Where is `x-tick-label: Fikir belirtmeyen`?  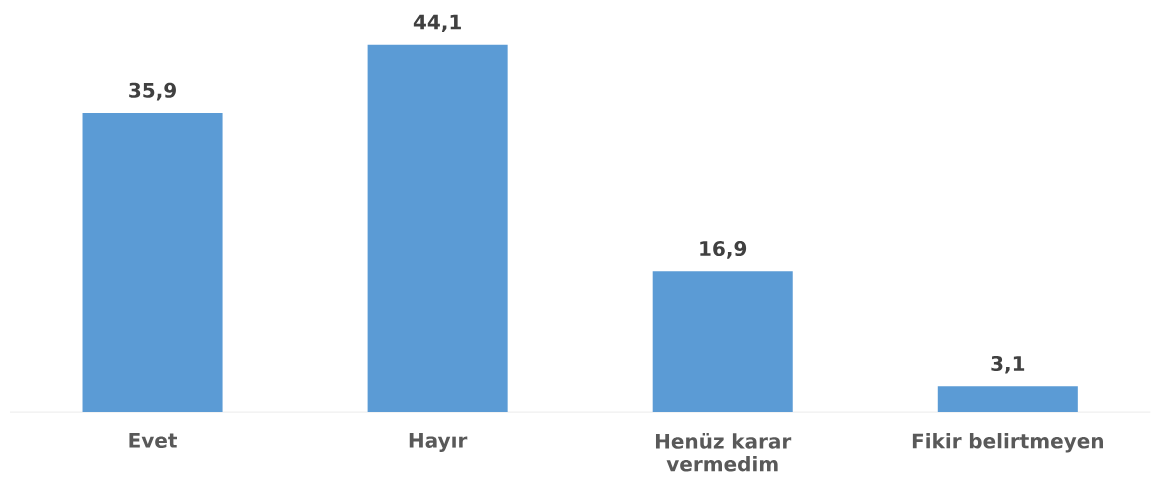 x-tick-label: Fikir belirtmeyen is located at coordinates (1007, 442).